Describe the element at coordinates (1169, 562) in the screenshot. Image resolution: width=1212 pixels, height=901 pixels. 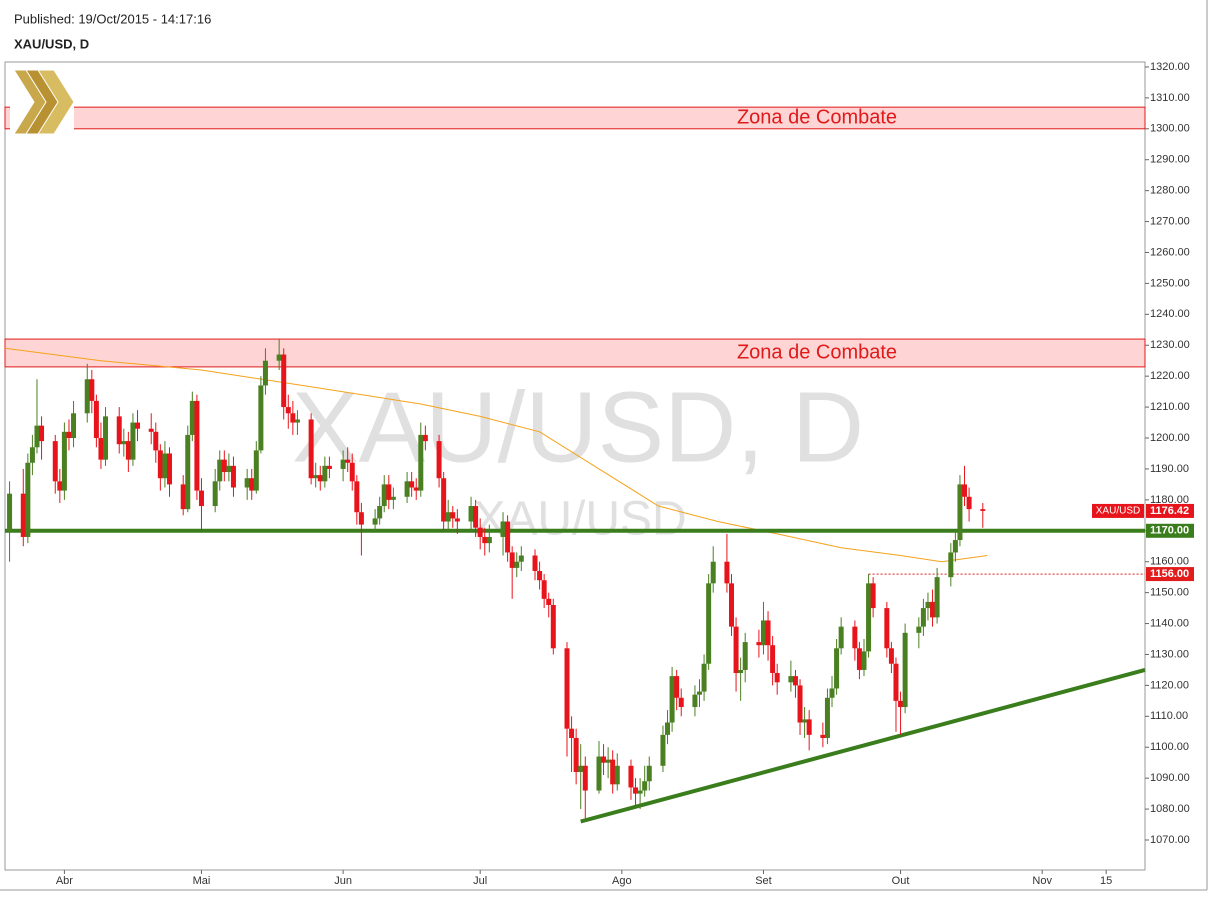
I see `y-tick-label: 1160.00` at that location.